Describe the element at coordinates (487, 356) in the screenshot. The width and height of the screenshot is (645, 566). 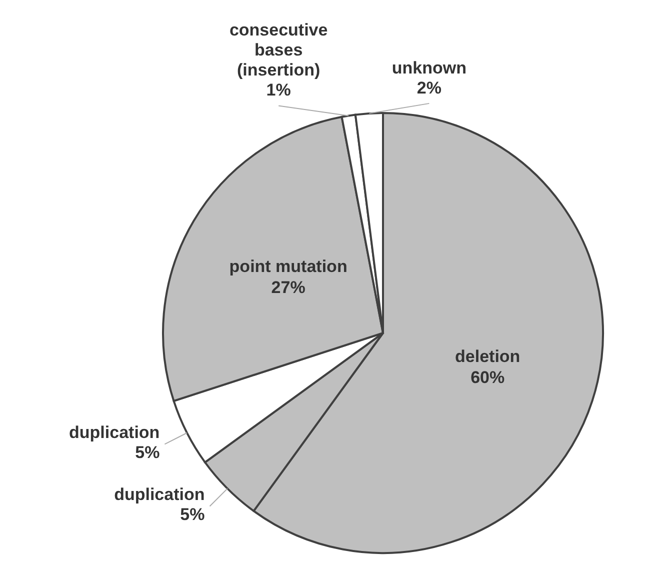
I see `slice-label: deletion` at that location.